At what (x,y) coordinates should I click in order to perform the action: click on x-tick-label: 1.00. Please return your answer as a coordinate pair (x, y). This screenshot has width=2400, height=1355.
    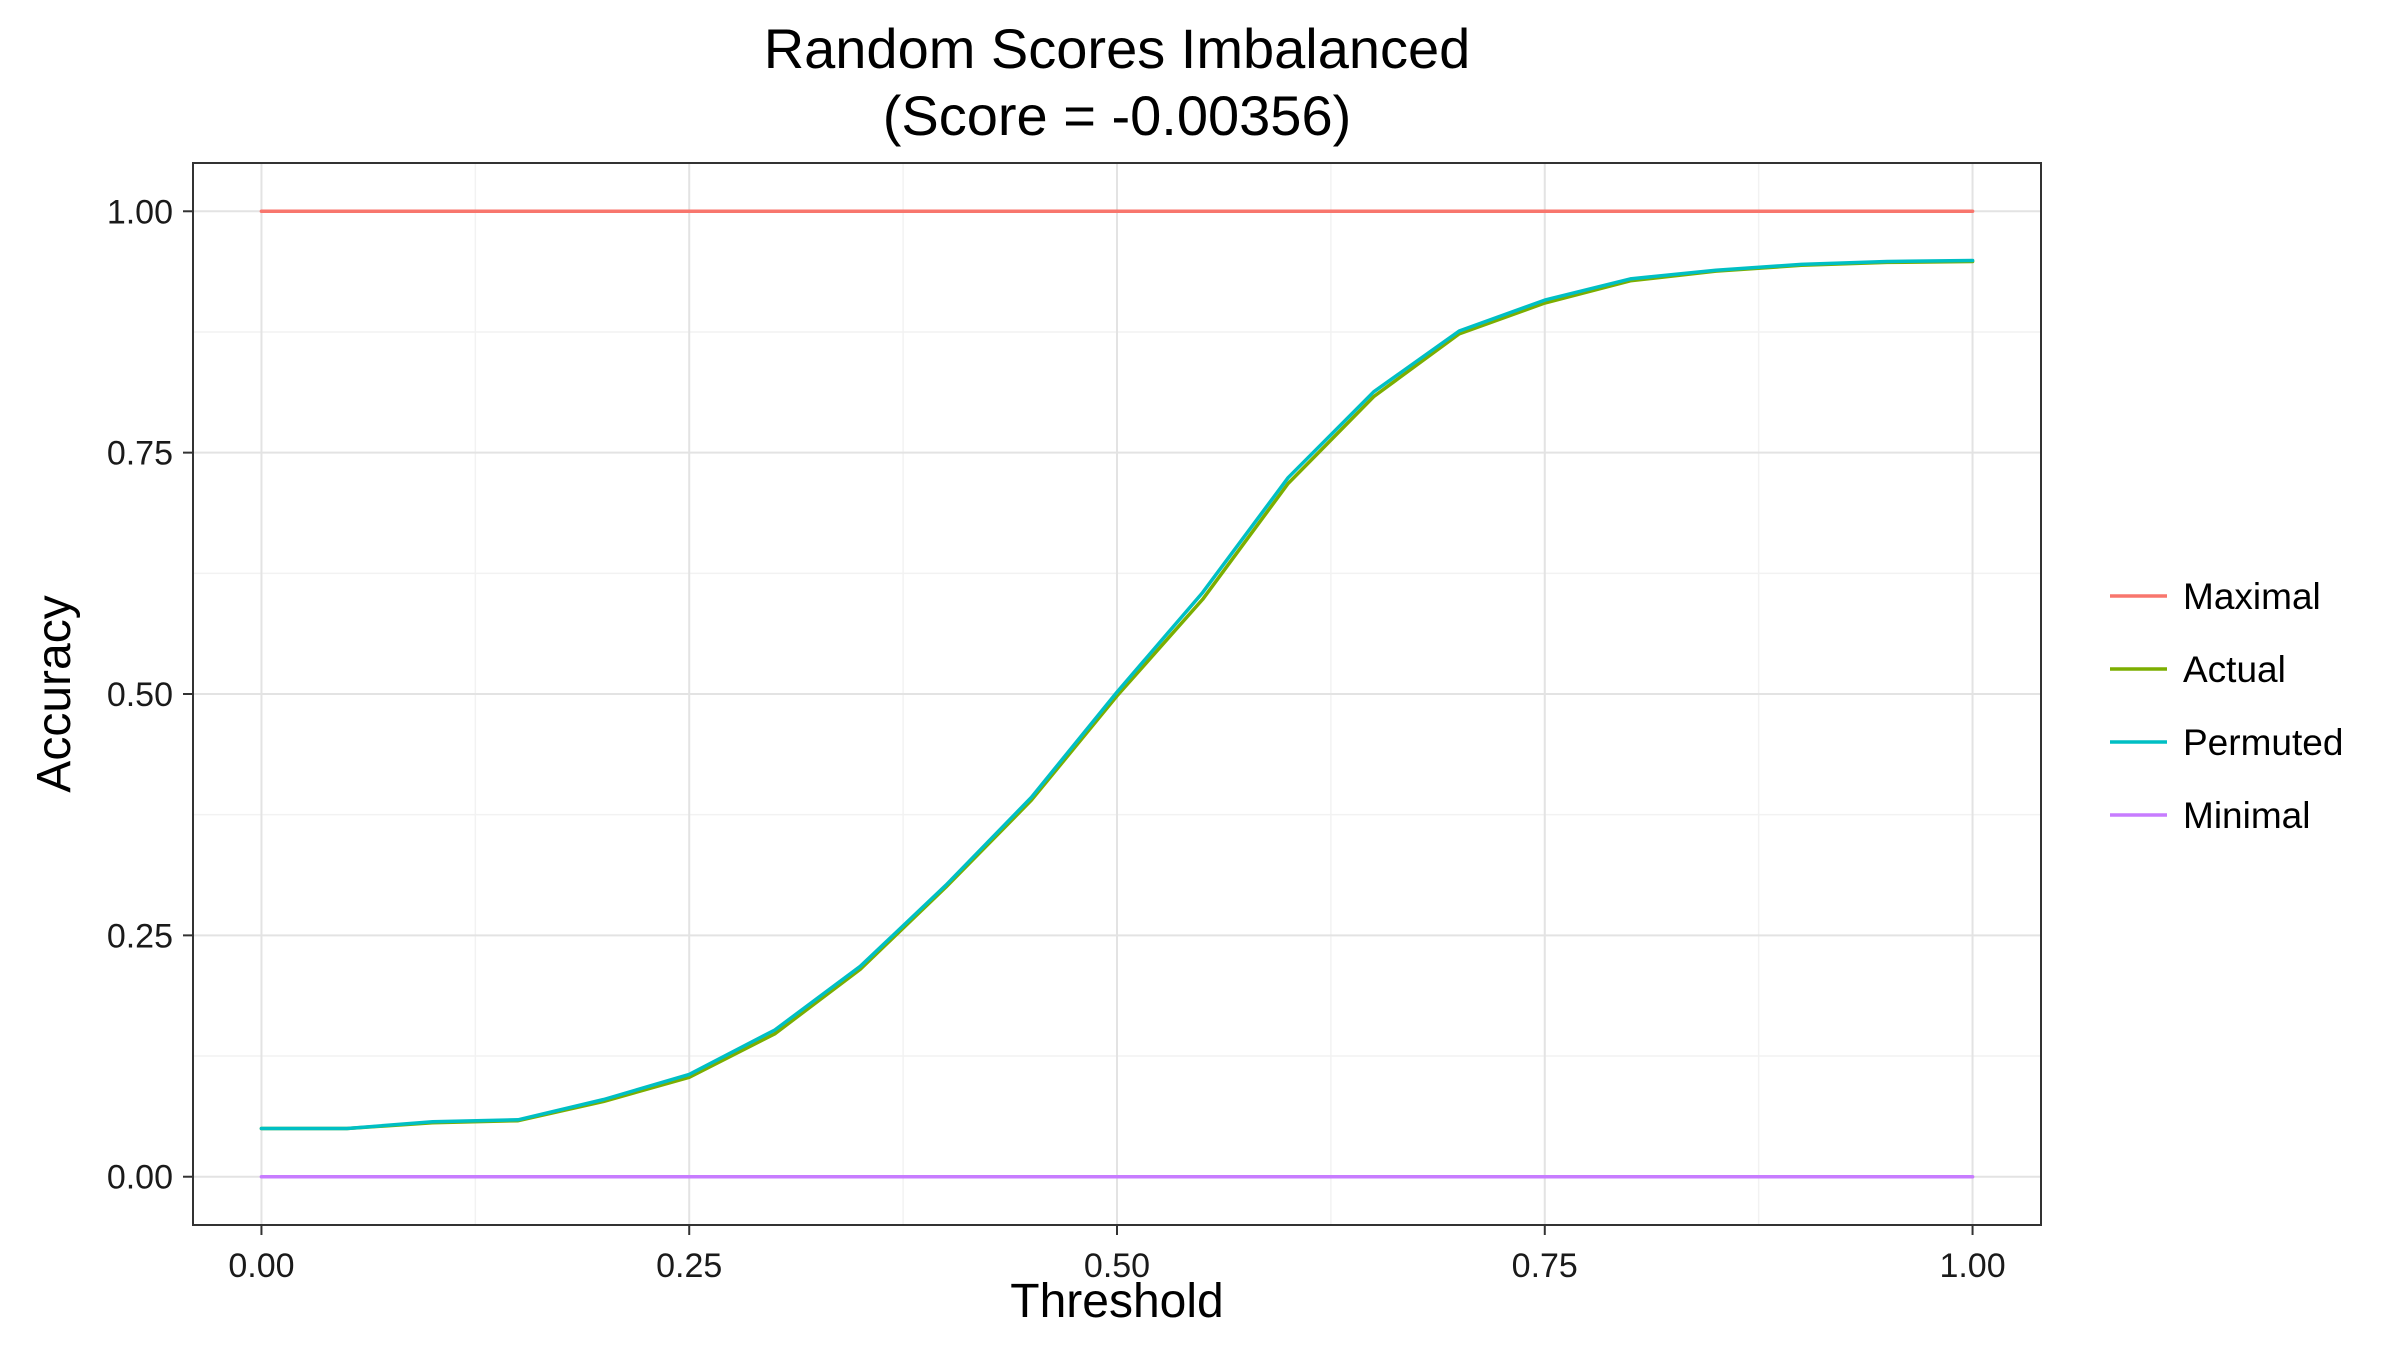
    Looking at the image, I should click on (1972, 1266).